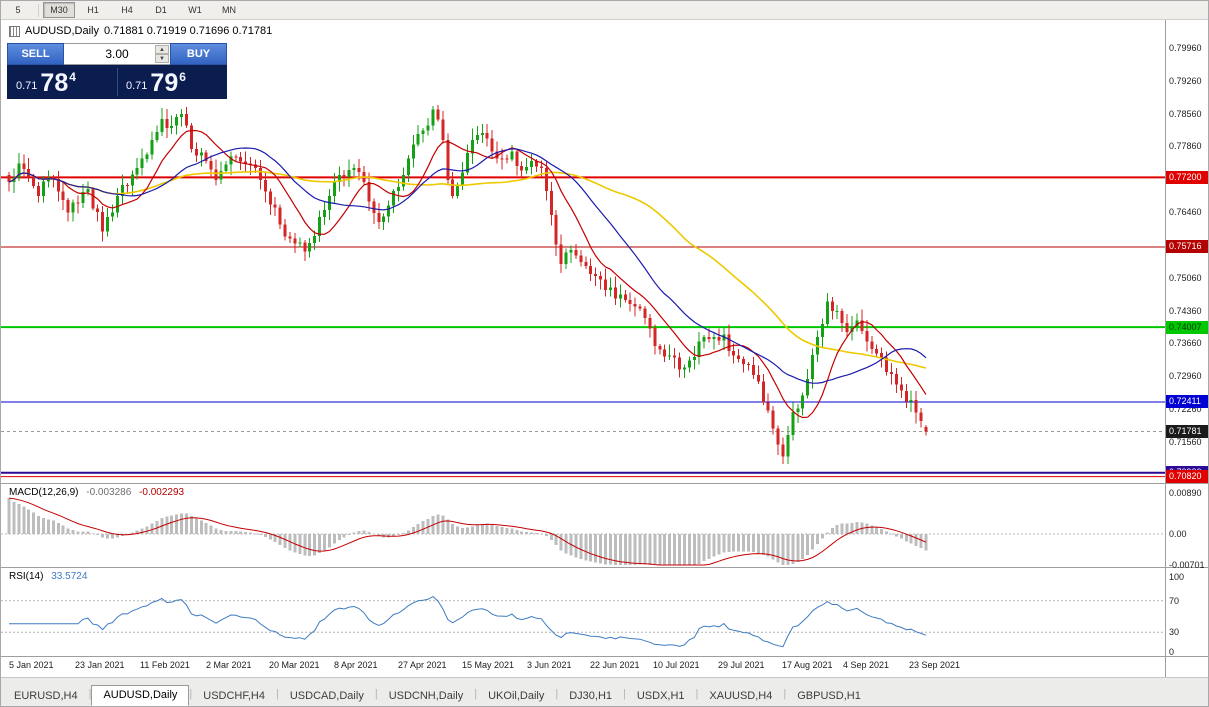 This screenshot has height=707, width=1209. Describe the element at coordinates (660, 696) in the screenshot. I see `chart-tab-usdx-h1: USDX,H1` at that location.